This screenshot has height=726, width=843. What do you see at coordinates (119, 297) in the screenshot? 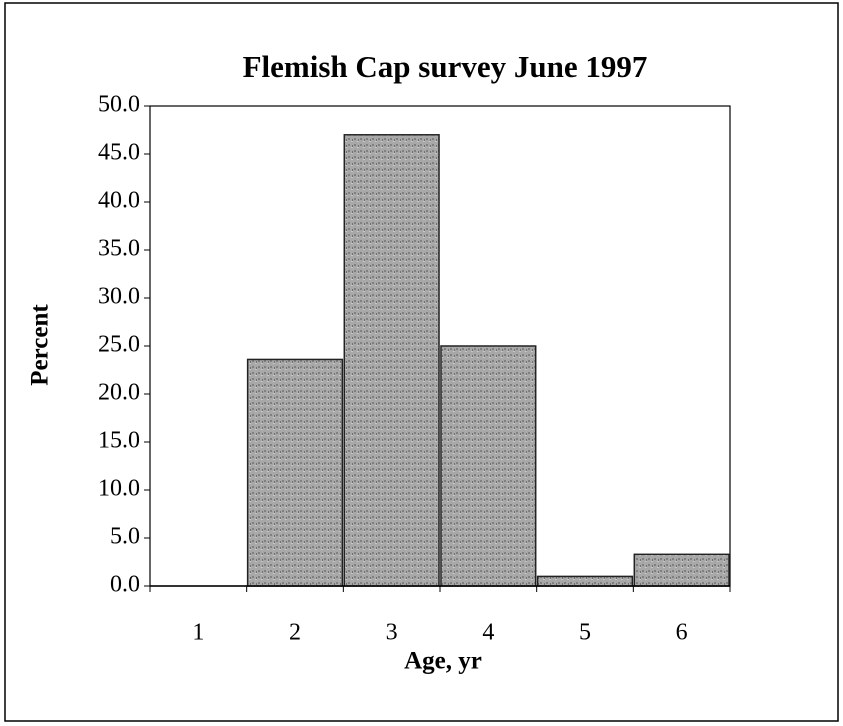
I see `y-tick-label: 30.0` at bounding box center [119, 297].